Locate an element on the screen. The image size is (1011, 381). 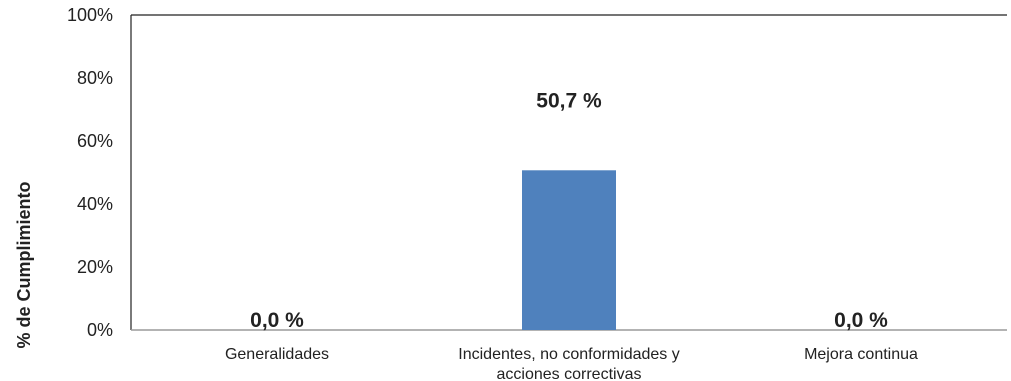
y-tick-label: 100% is located at coordinates (90, 15).